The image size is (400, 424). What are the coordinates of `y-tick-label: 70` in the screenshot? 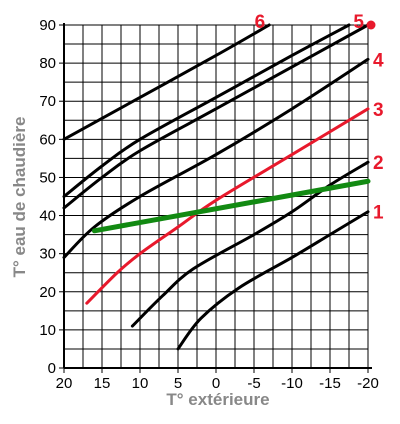 It's located at (47, 101).